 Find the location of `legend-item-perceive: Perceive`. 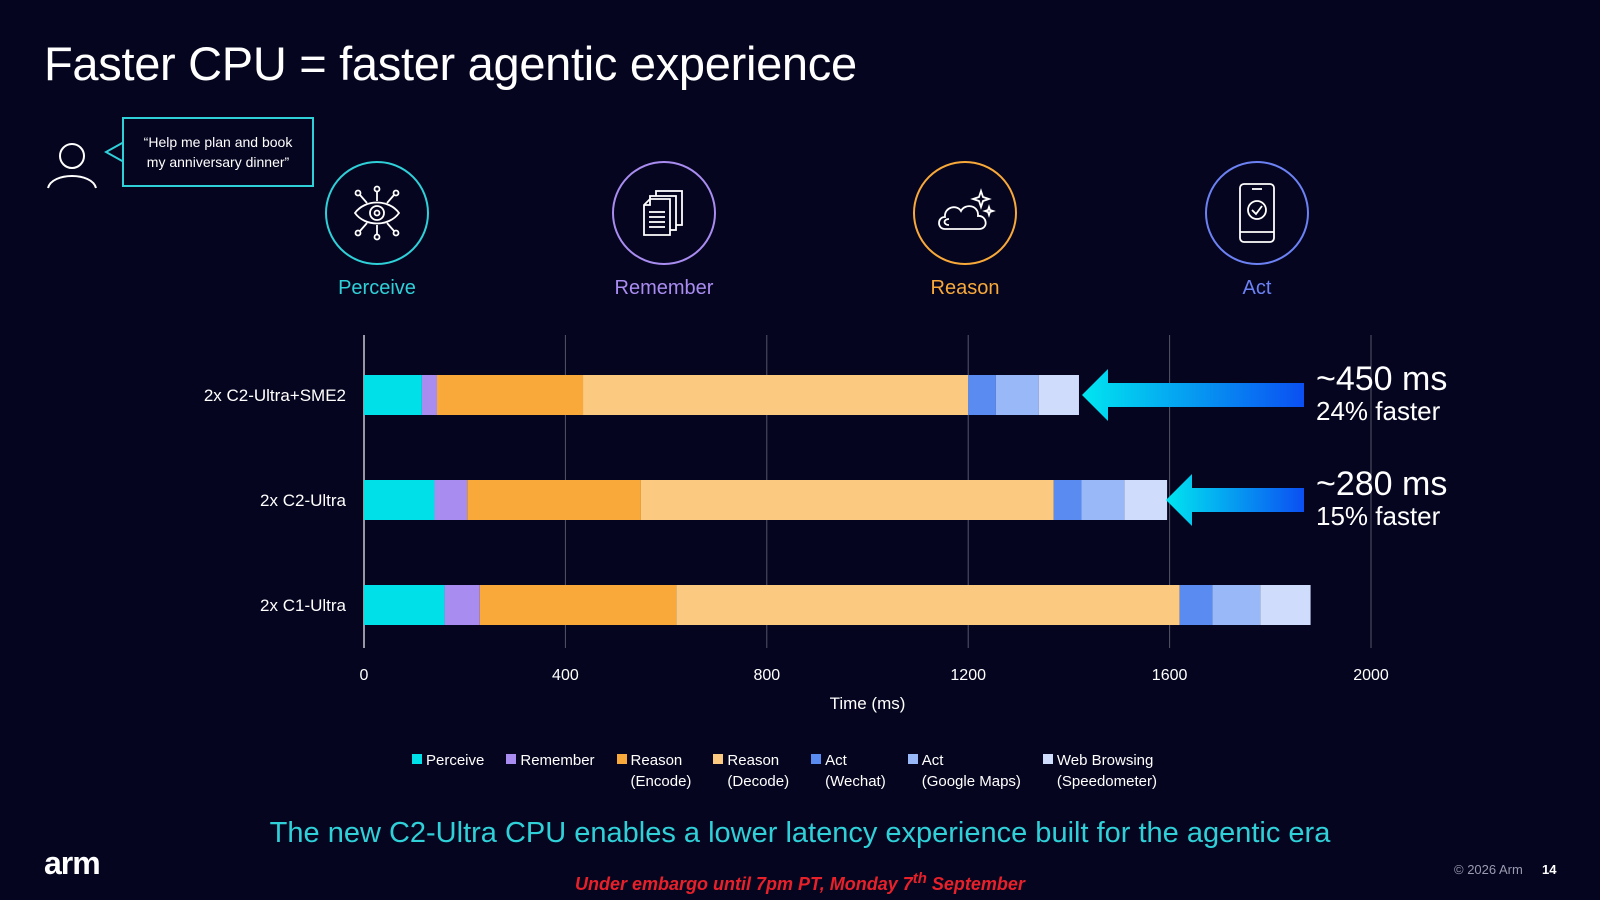

legend-item-perceive: Perceive is located at coordinates (448, 771).